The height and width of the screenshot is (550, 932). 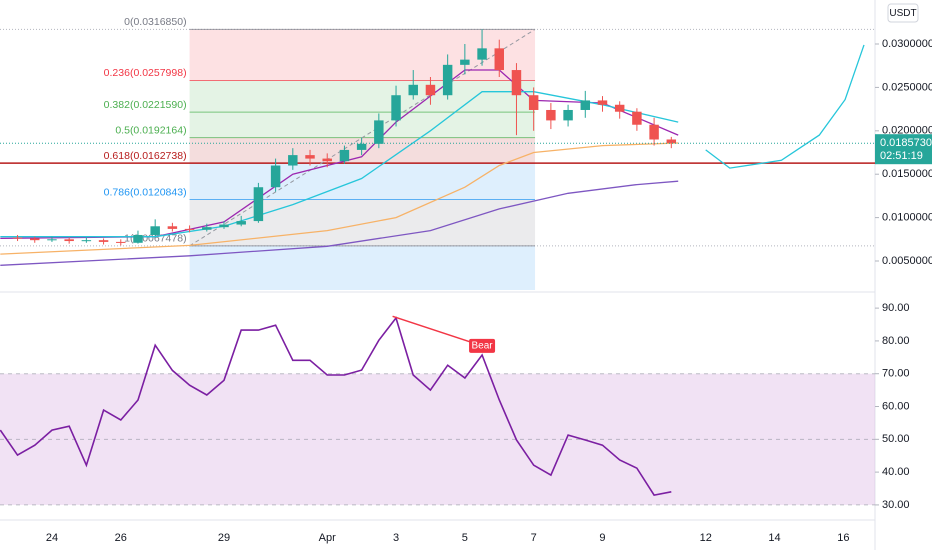 What do you see at coordinates (121, 538) in the screenshot?
I see `x-tick-label: 26` at bounding box center [121, 538].